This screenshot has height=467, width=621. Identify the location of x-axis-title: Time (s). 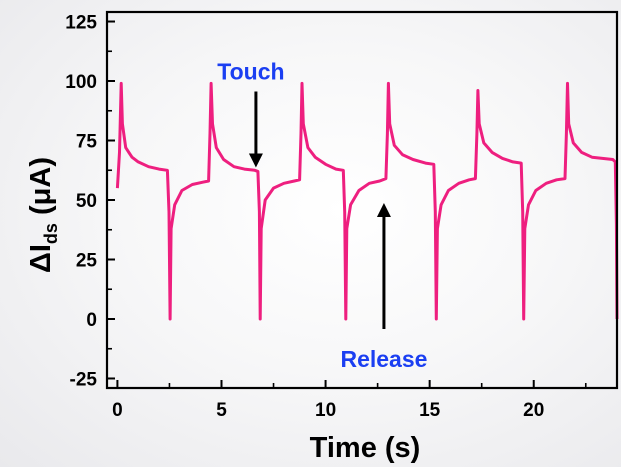
(365, 448).